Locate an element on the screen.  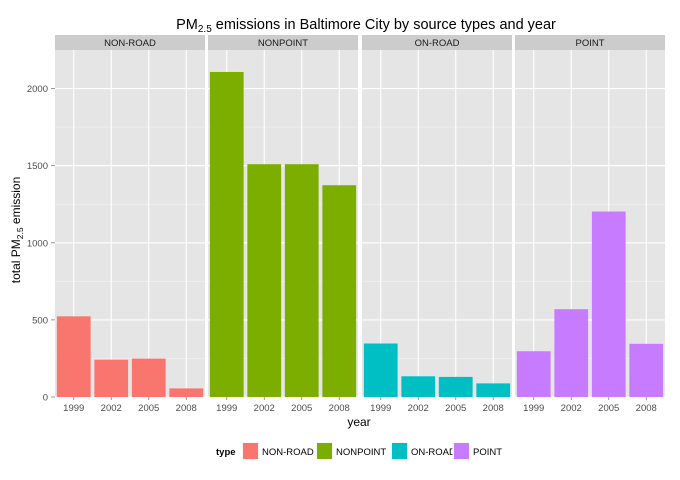
facet-strip-label: POINT is located at coordinates (589, 43).